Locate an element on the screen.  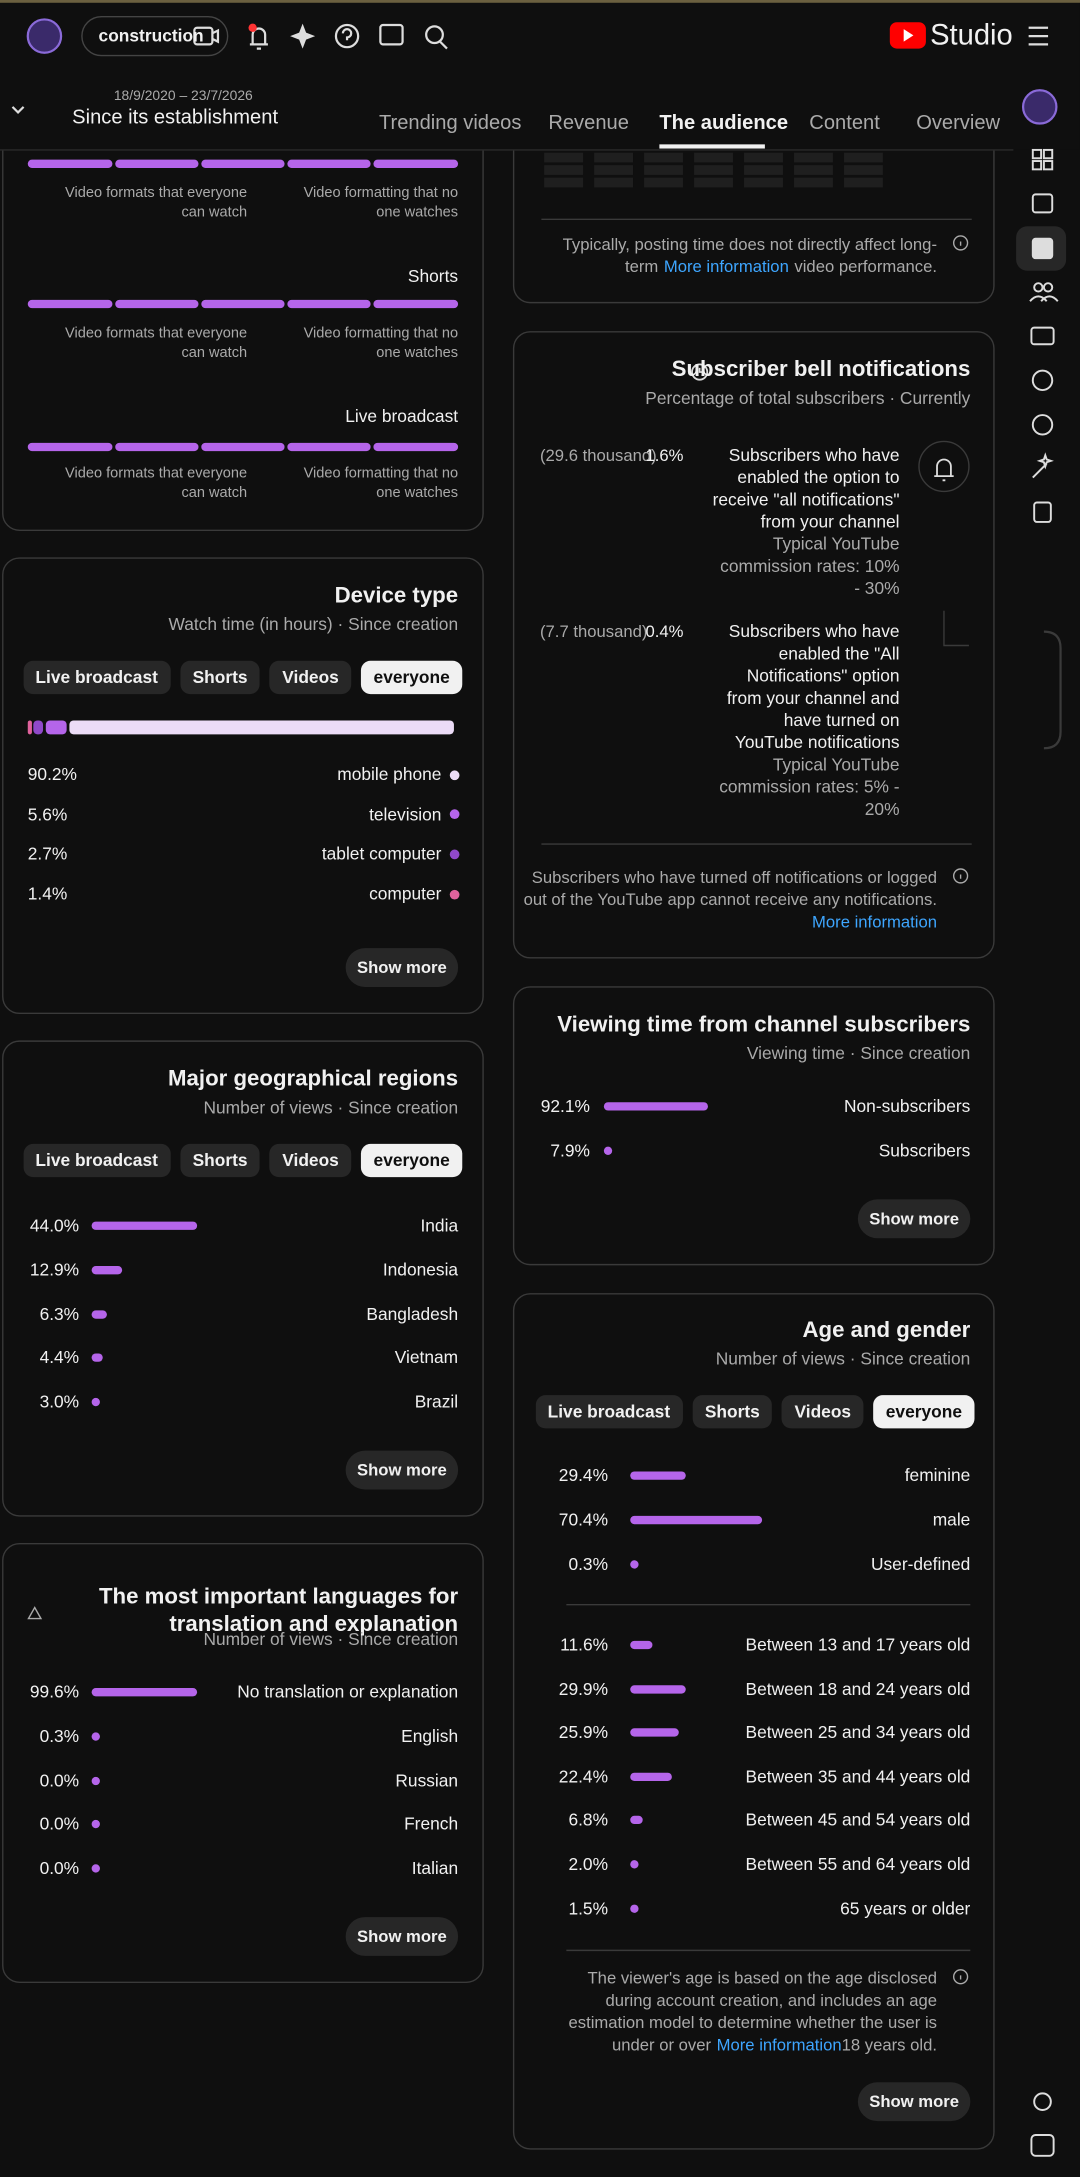
subscriber-count: (29.6 thousand) is located at coordinates (598, 455).